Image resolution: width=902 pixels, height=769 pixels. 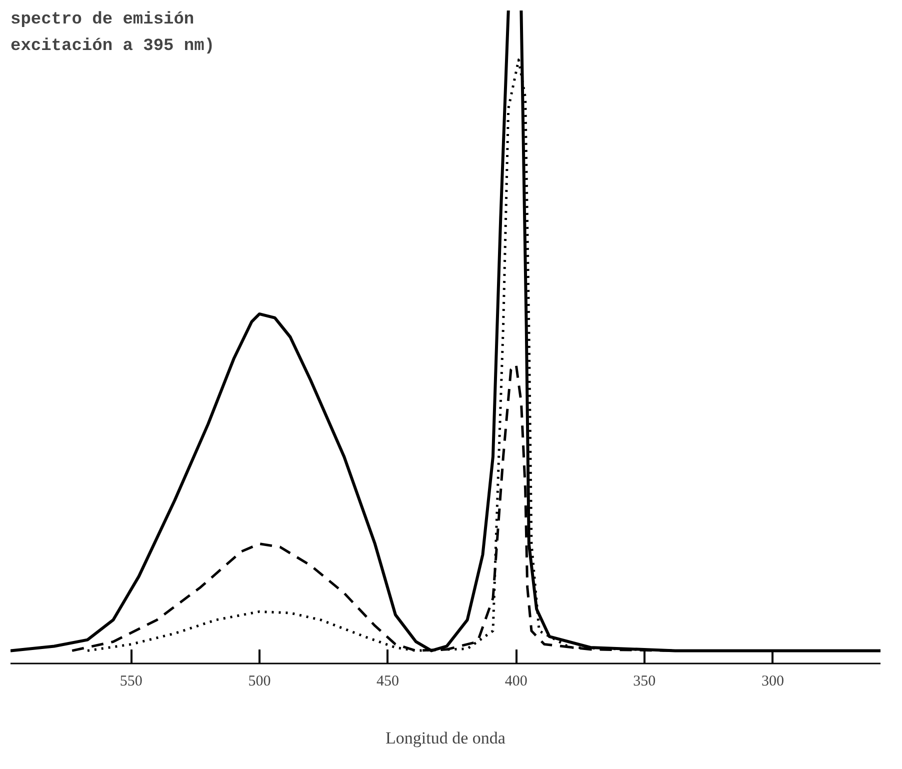 I want to click on x-tick-label: 400, so click(x=516, y=682).